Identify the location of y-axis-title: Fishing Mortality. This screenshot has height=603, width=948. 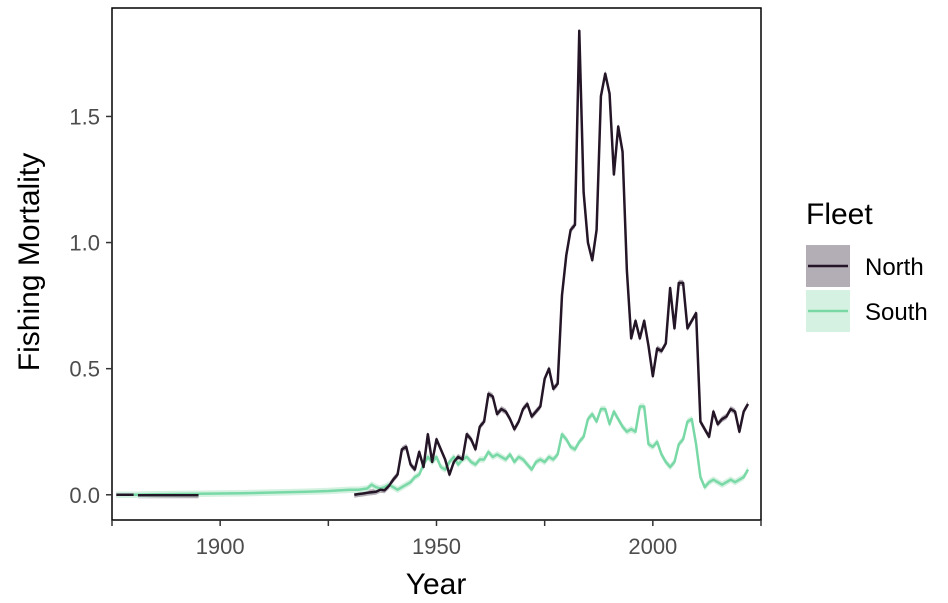
(29, 262).